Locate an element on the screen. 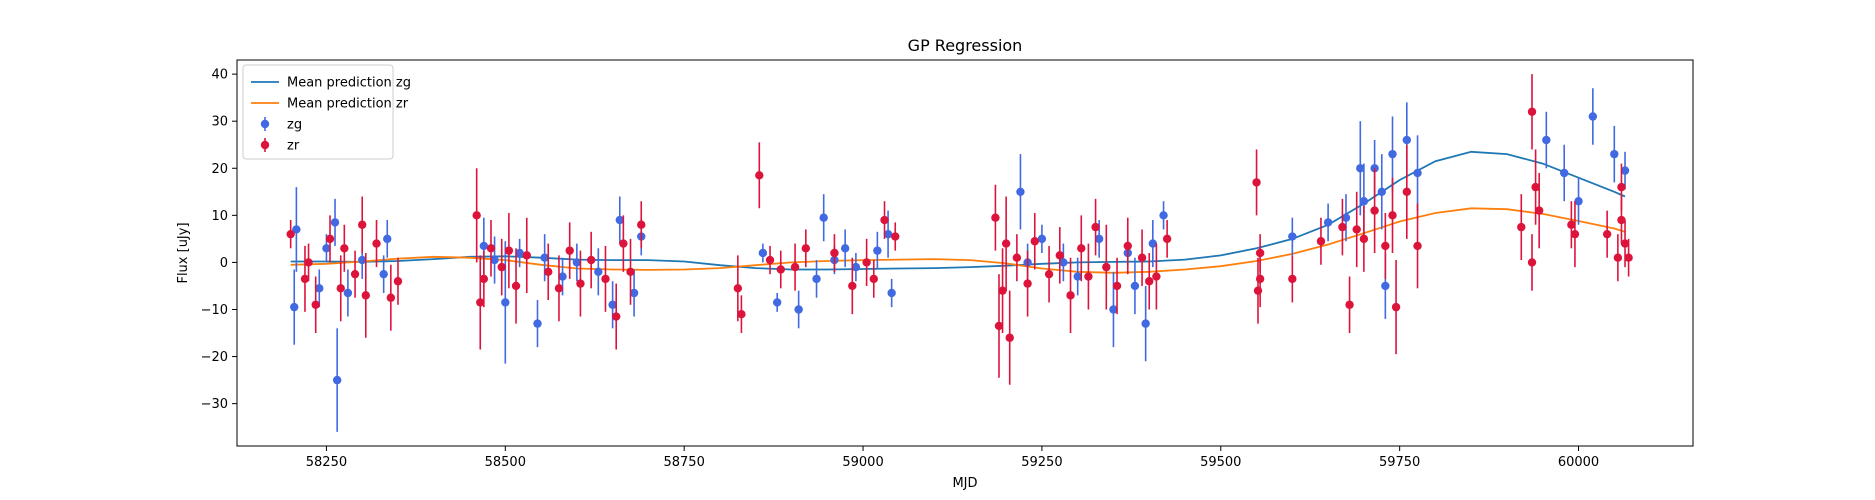 Image resolution: width=1875 pixels, height=500 pixels. y-tick-label: −10 is located at coordinates (214, 310).